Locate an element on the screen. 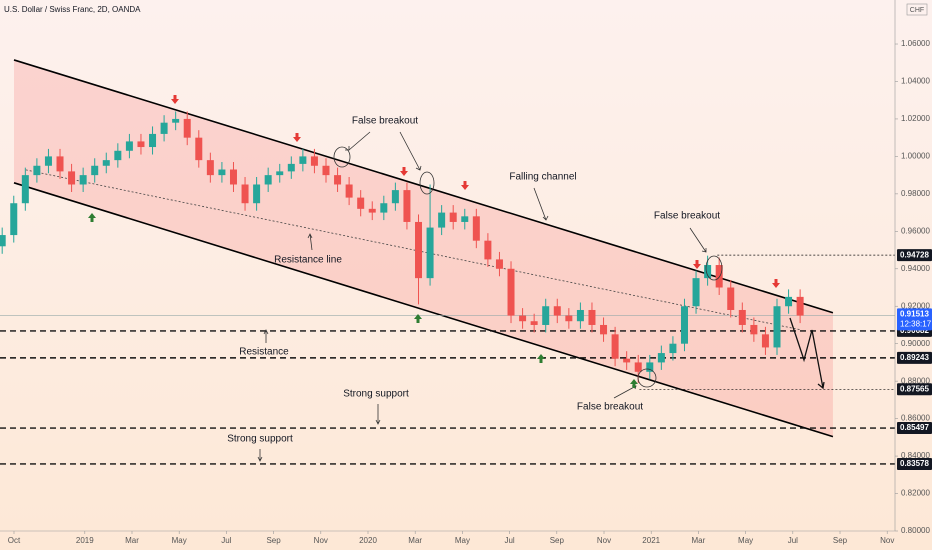 Image resolution: width=932 pixels, height=550 pixels. level-label: 0.89243 is located at coordinates (914, 357).